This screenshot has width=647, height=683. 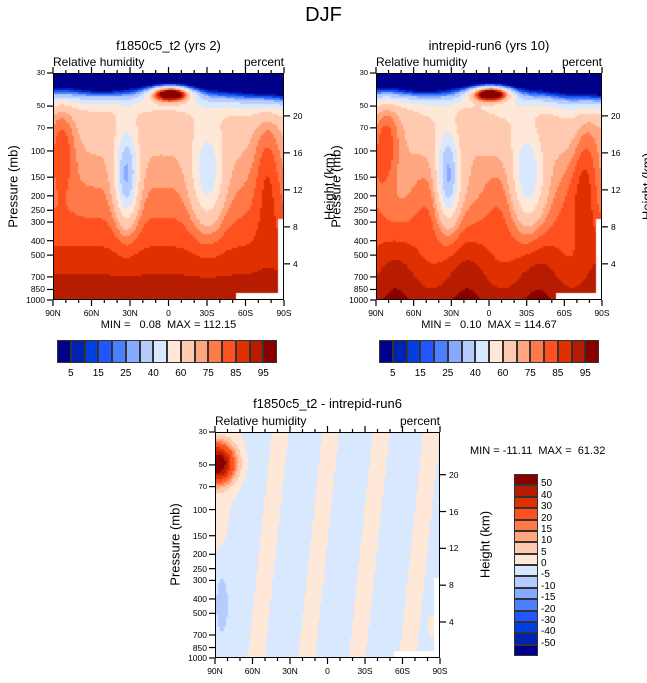 What do you see at coordinates (360, 210) in the screenshot?
I see `y-tick-label: 250` at bounding box center [360, 210].